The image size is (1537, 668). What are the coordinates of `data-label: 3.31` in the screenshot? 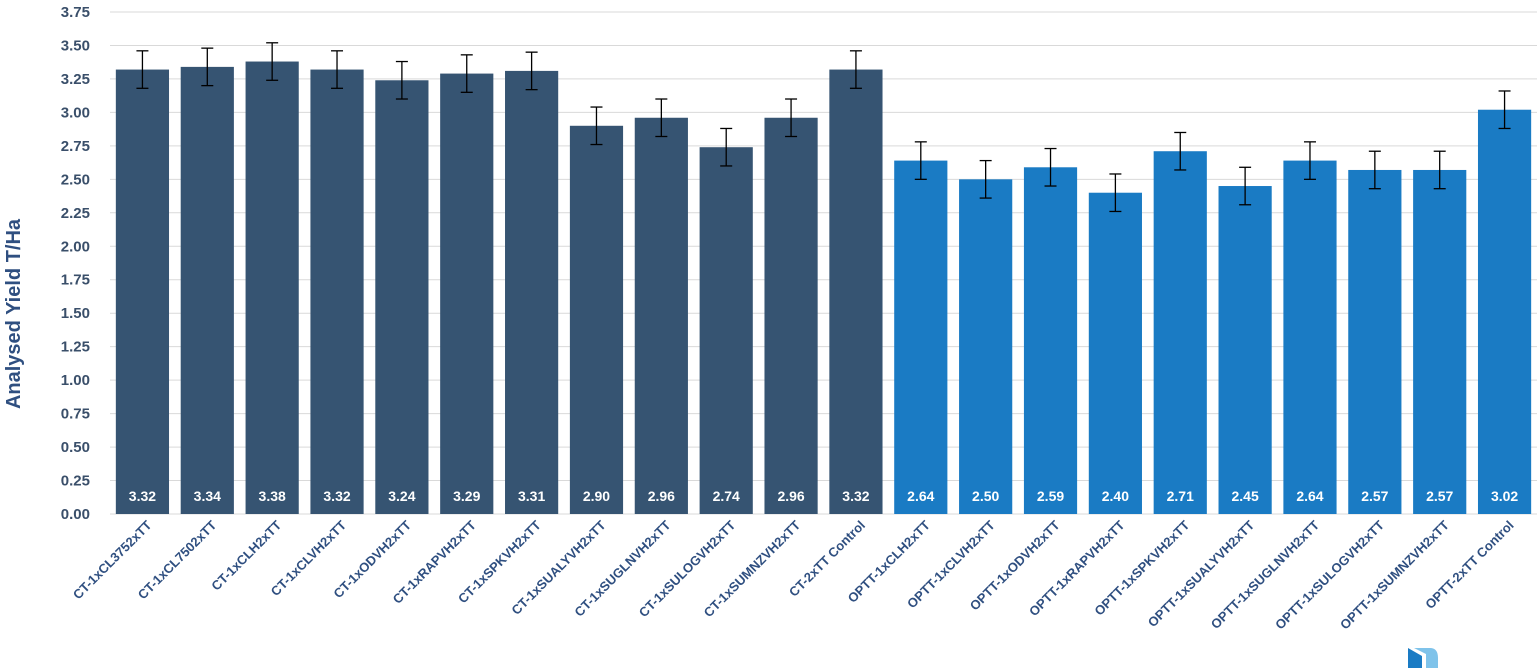 It's located at (531, 496).